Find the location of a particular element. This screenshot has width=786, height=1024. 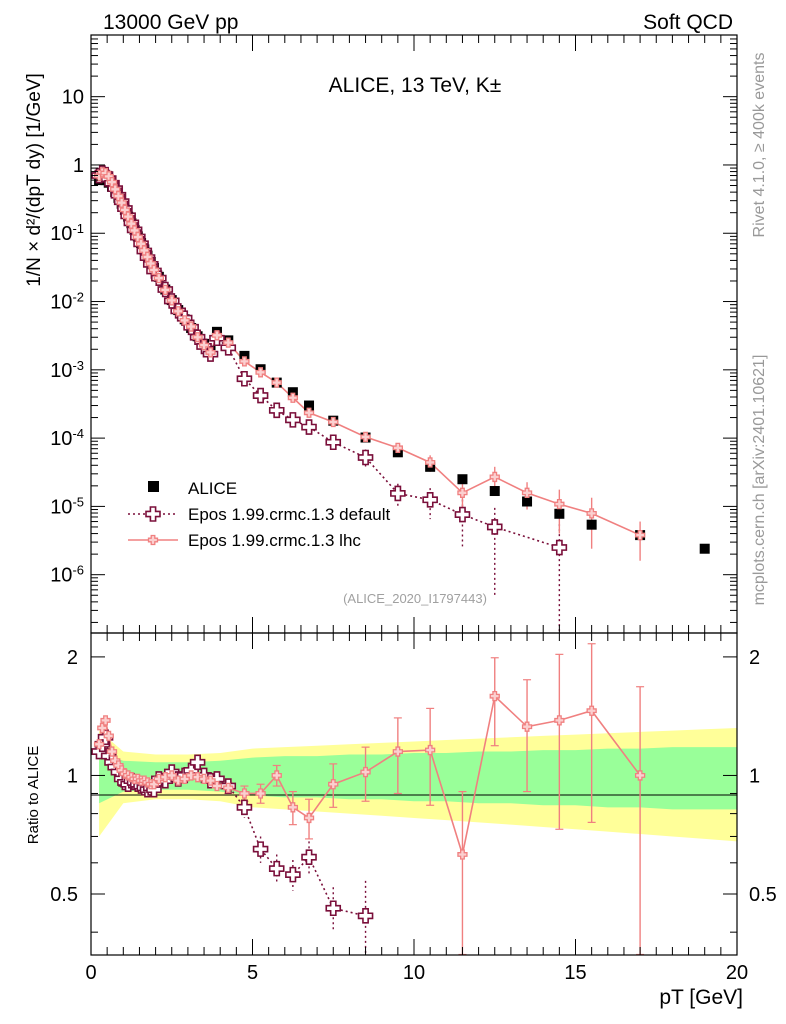

x-axis-label: pT [GeV] is located at coordinates (701, 997).